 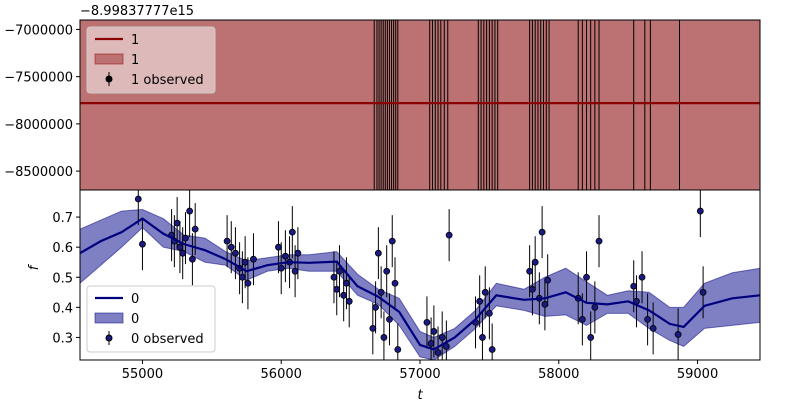 What do you see at coordinates (38, 172) in the screenshot?
I see `y-tick-label: −8500000` at bounding box center [38, 172].